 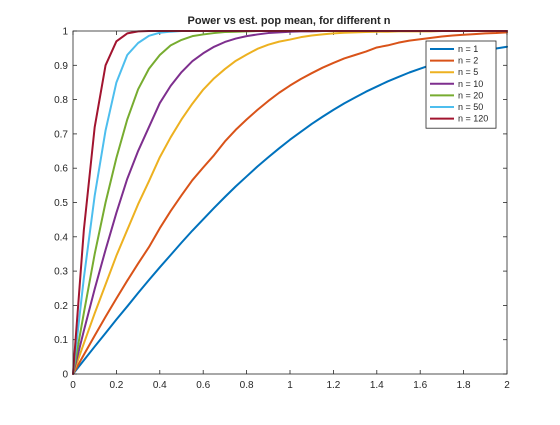 I want to click on legend-label: n = 120, so click(x=473, y=119).